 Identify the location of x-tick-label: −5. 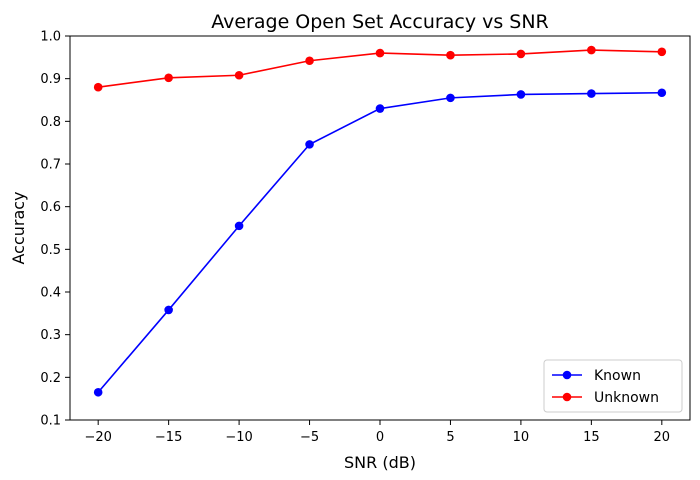
(309, 437).